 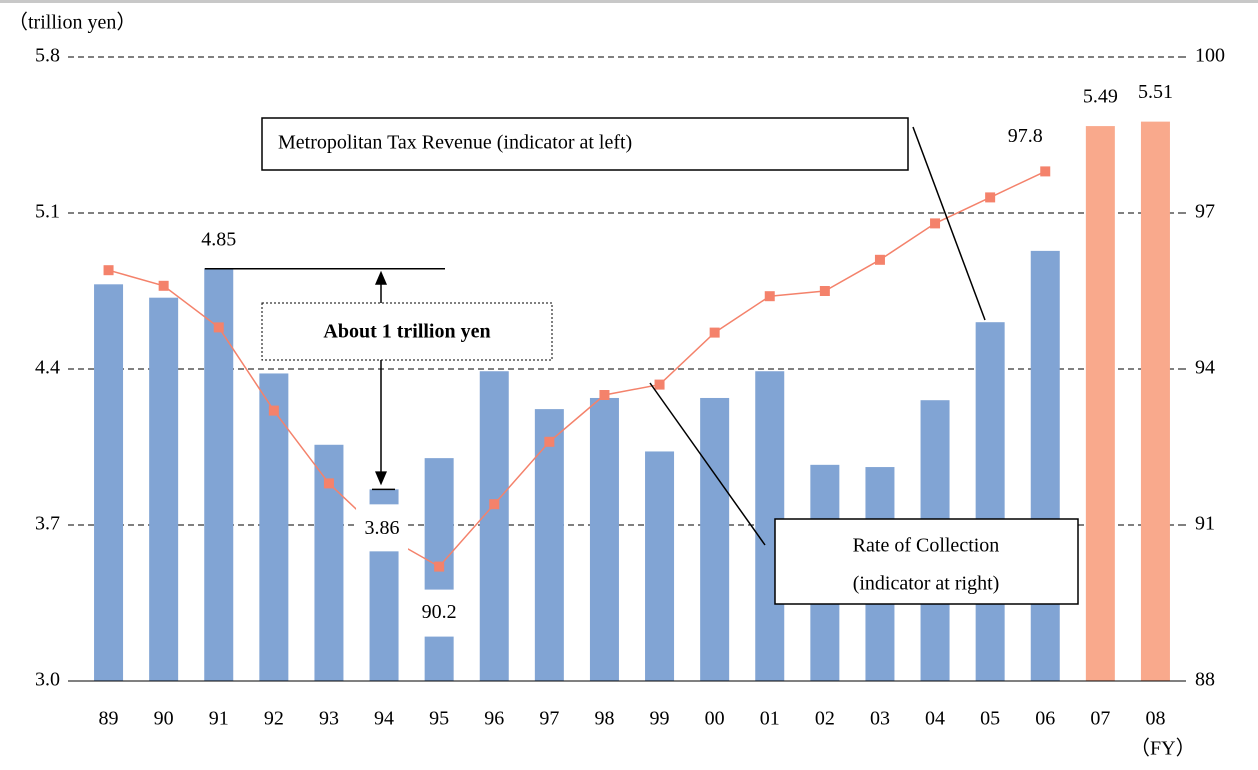 I want to click on x-tick-label: 02, so click(x=825, y=719).